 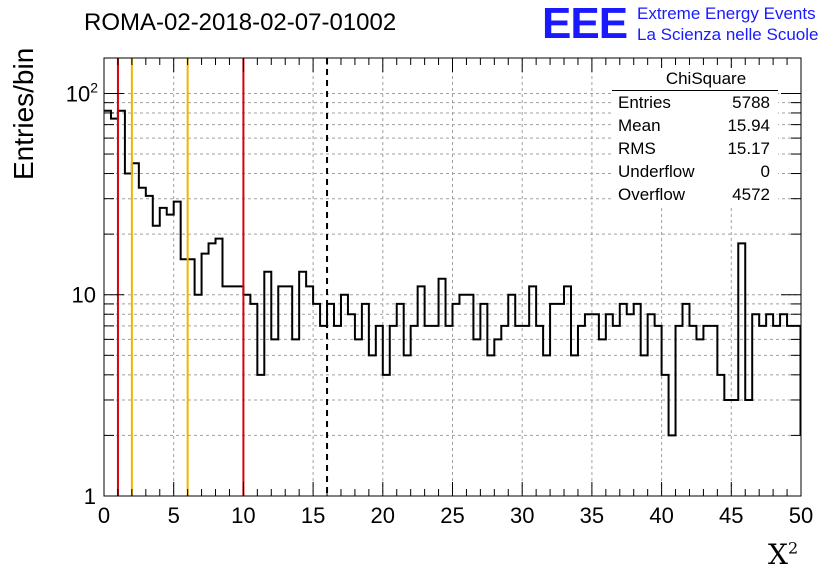 I want to click on x-tick-label: 5, so click(x=174, y=515).